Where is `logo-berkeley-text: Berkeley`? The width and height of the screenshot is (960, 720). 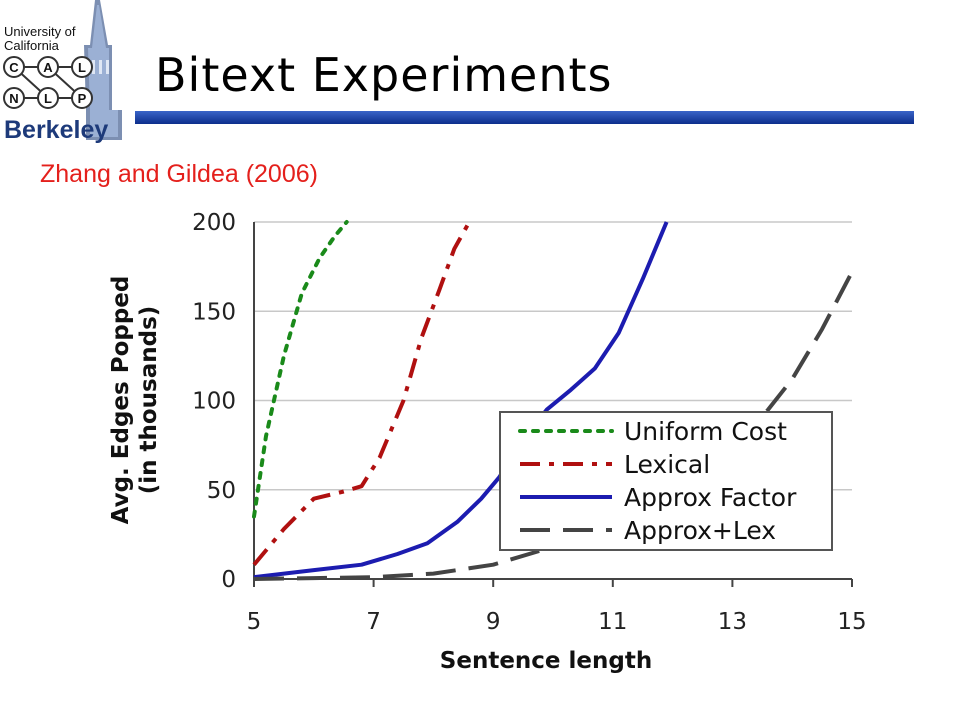
logo-berkeley-text: Berkeley is located at coordinates (56, 130).